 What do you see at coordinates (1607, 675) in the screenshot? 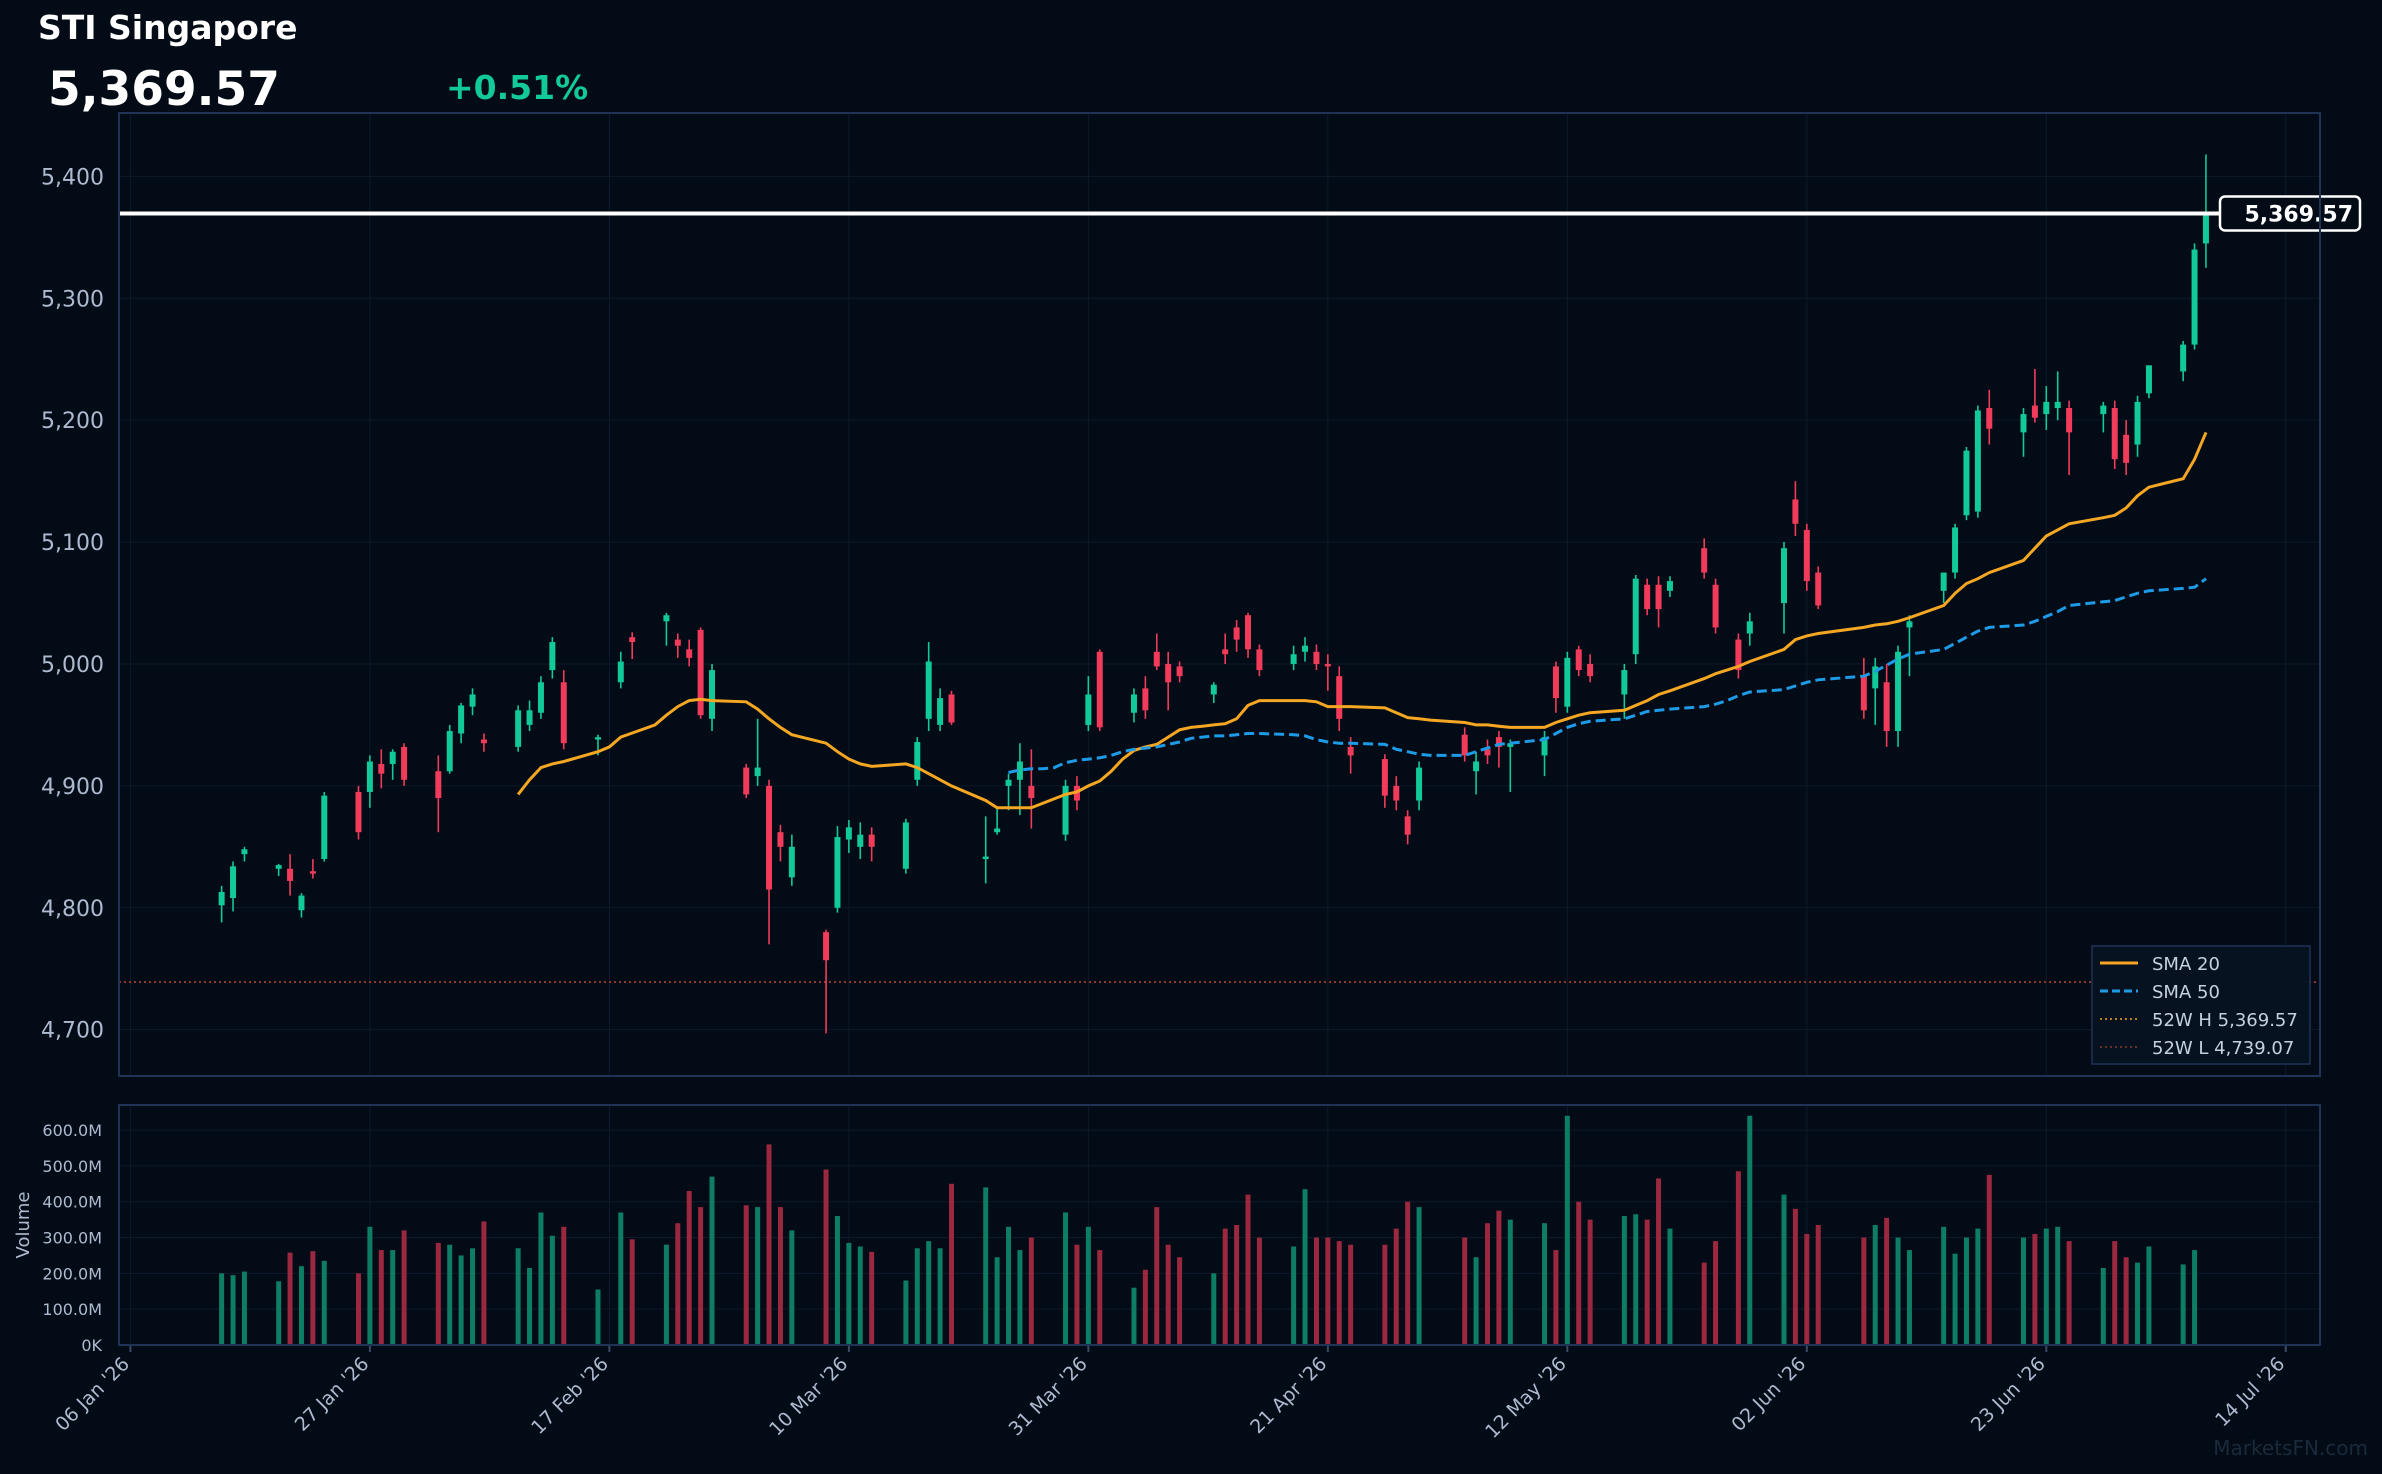
I see `sma50-line` at bounding box center [1607, 675].